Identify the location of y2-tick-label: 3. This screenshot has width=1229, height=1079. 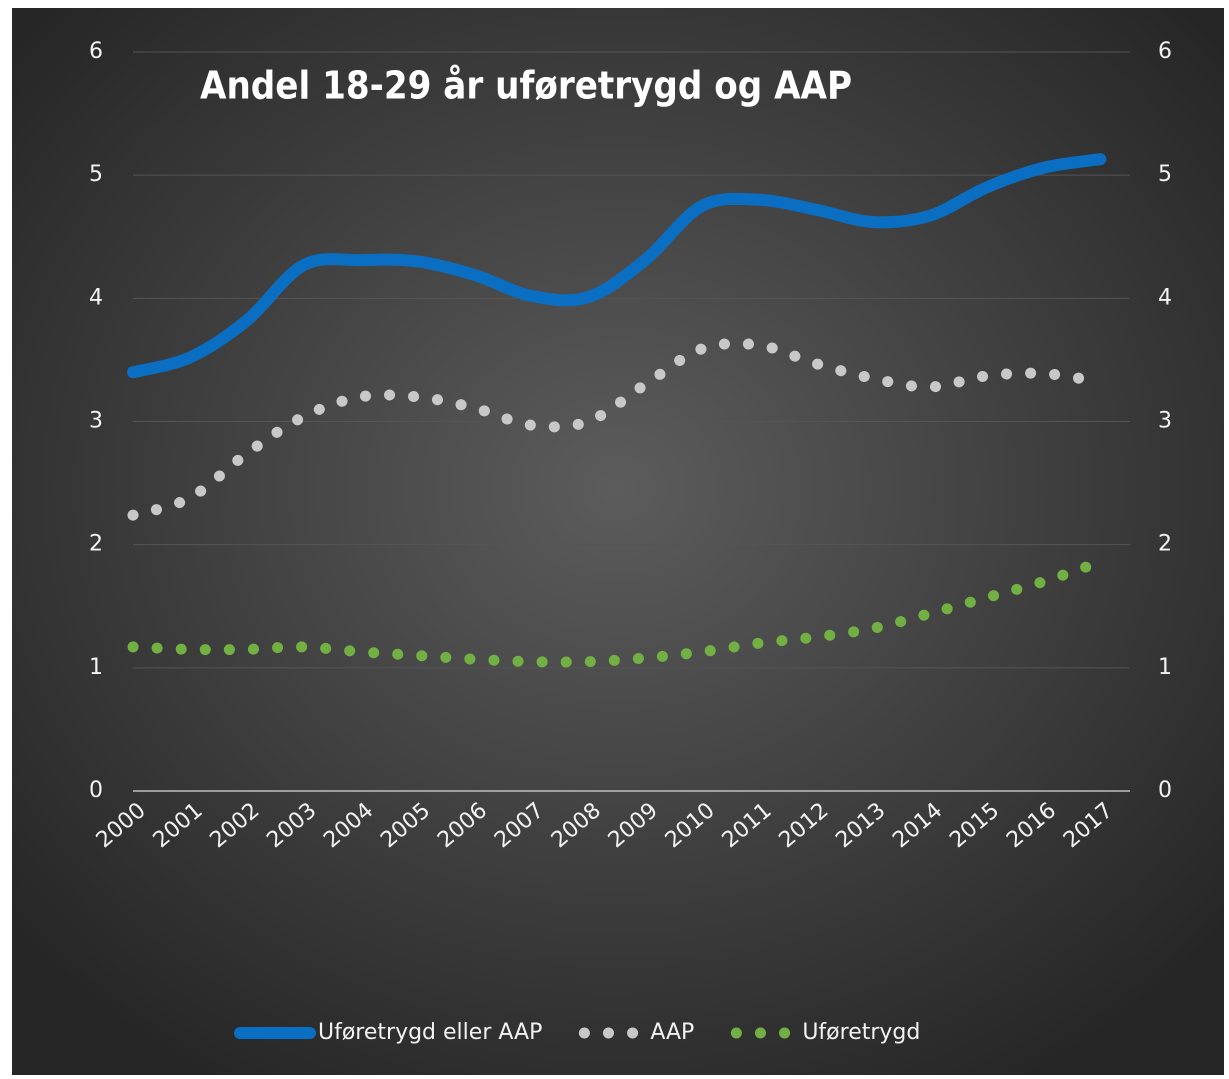
(1165, 421).